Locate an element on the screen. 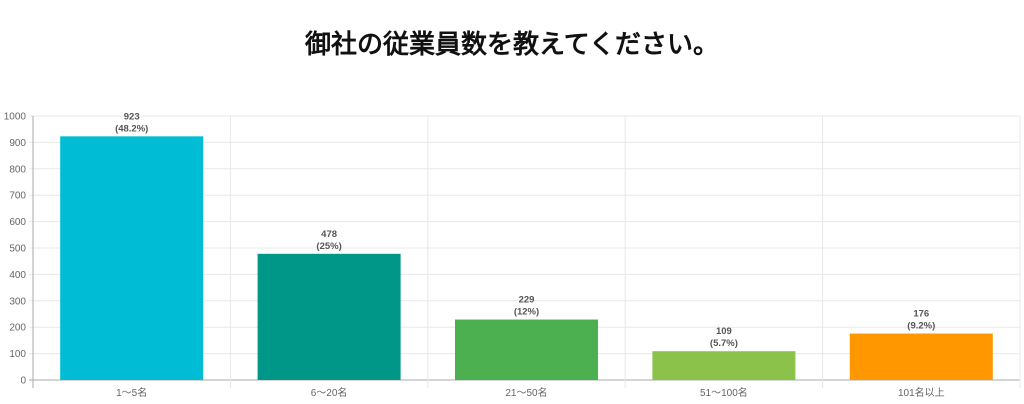 The width and height of the screenshot is (1024, 404). data-label-value: 109 is located at coordinates (724, 331).